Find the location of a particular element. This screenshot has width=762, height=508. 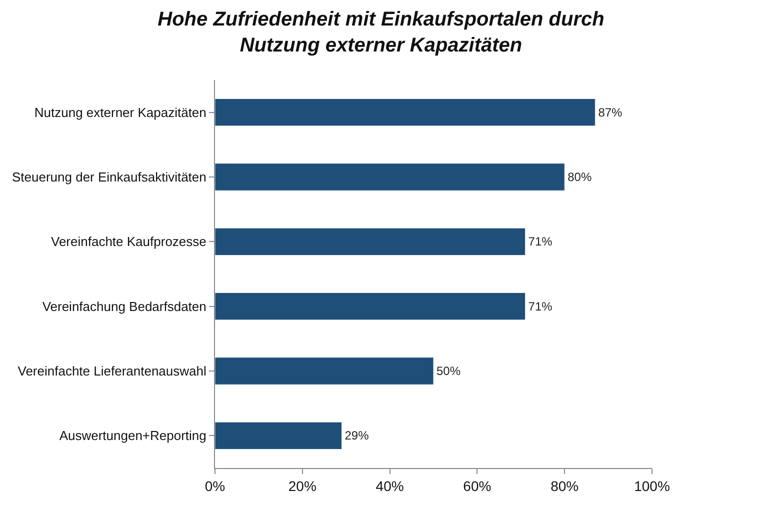

y-tick-label: Steuerung der Einkaufsaktivitäten is located at coordinates (109, 177).